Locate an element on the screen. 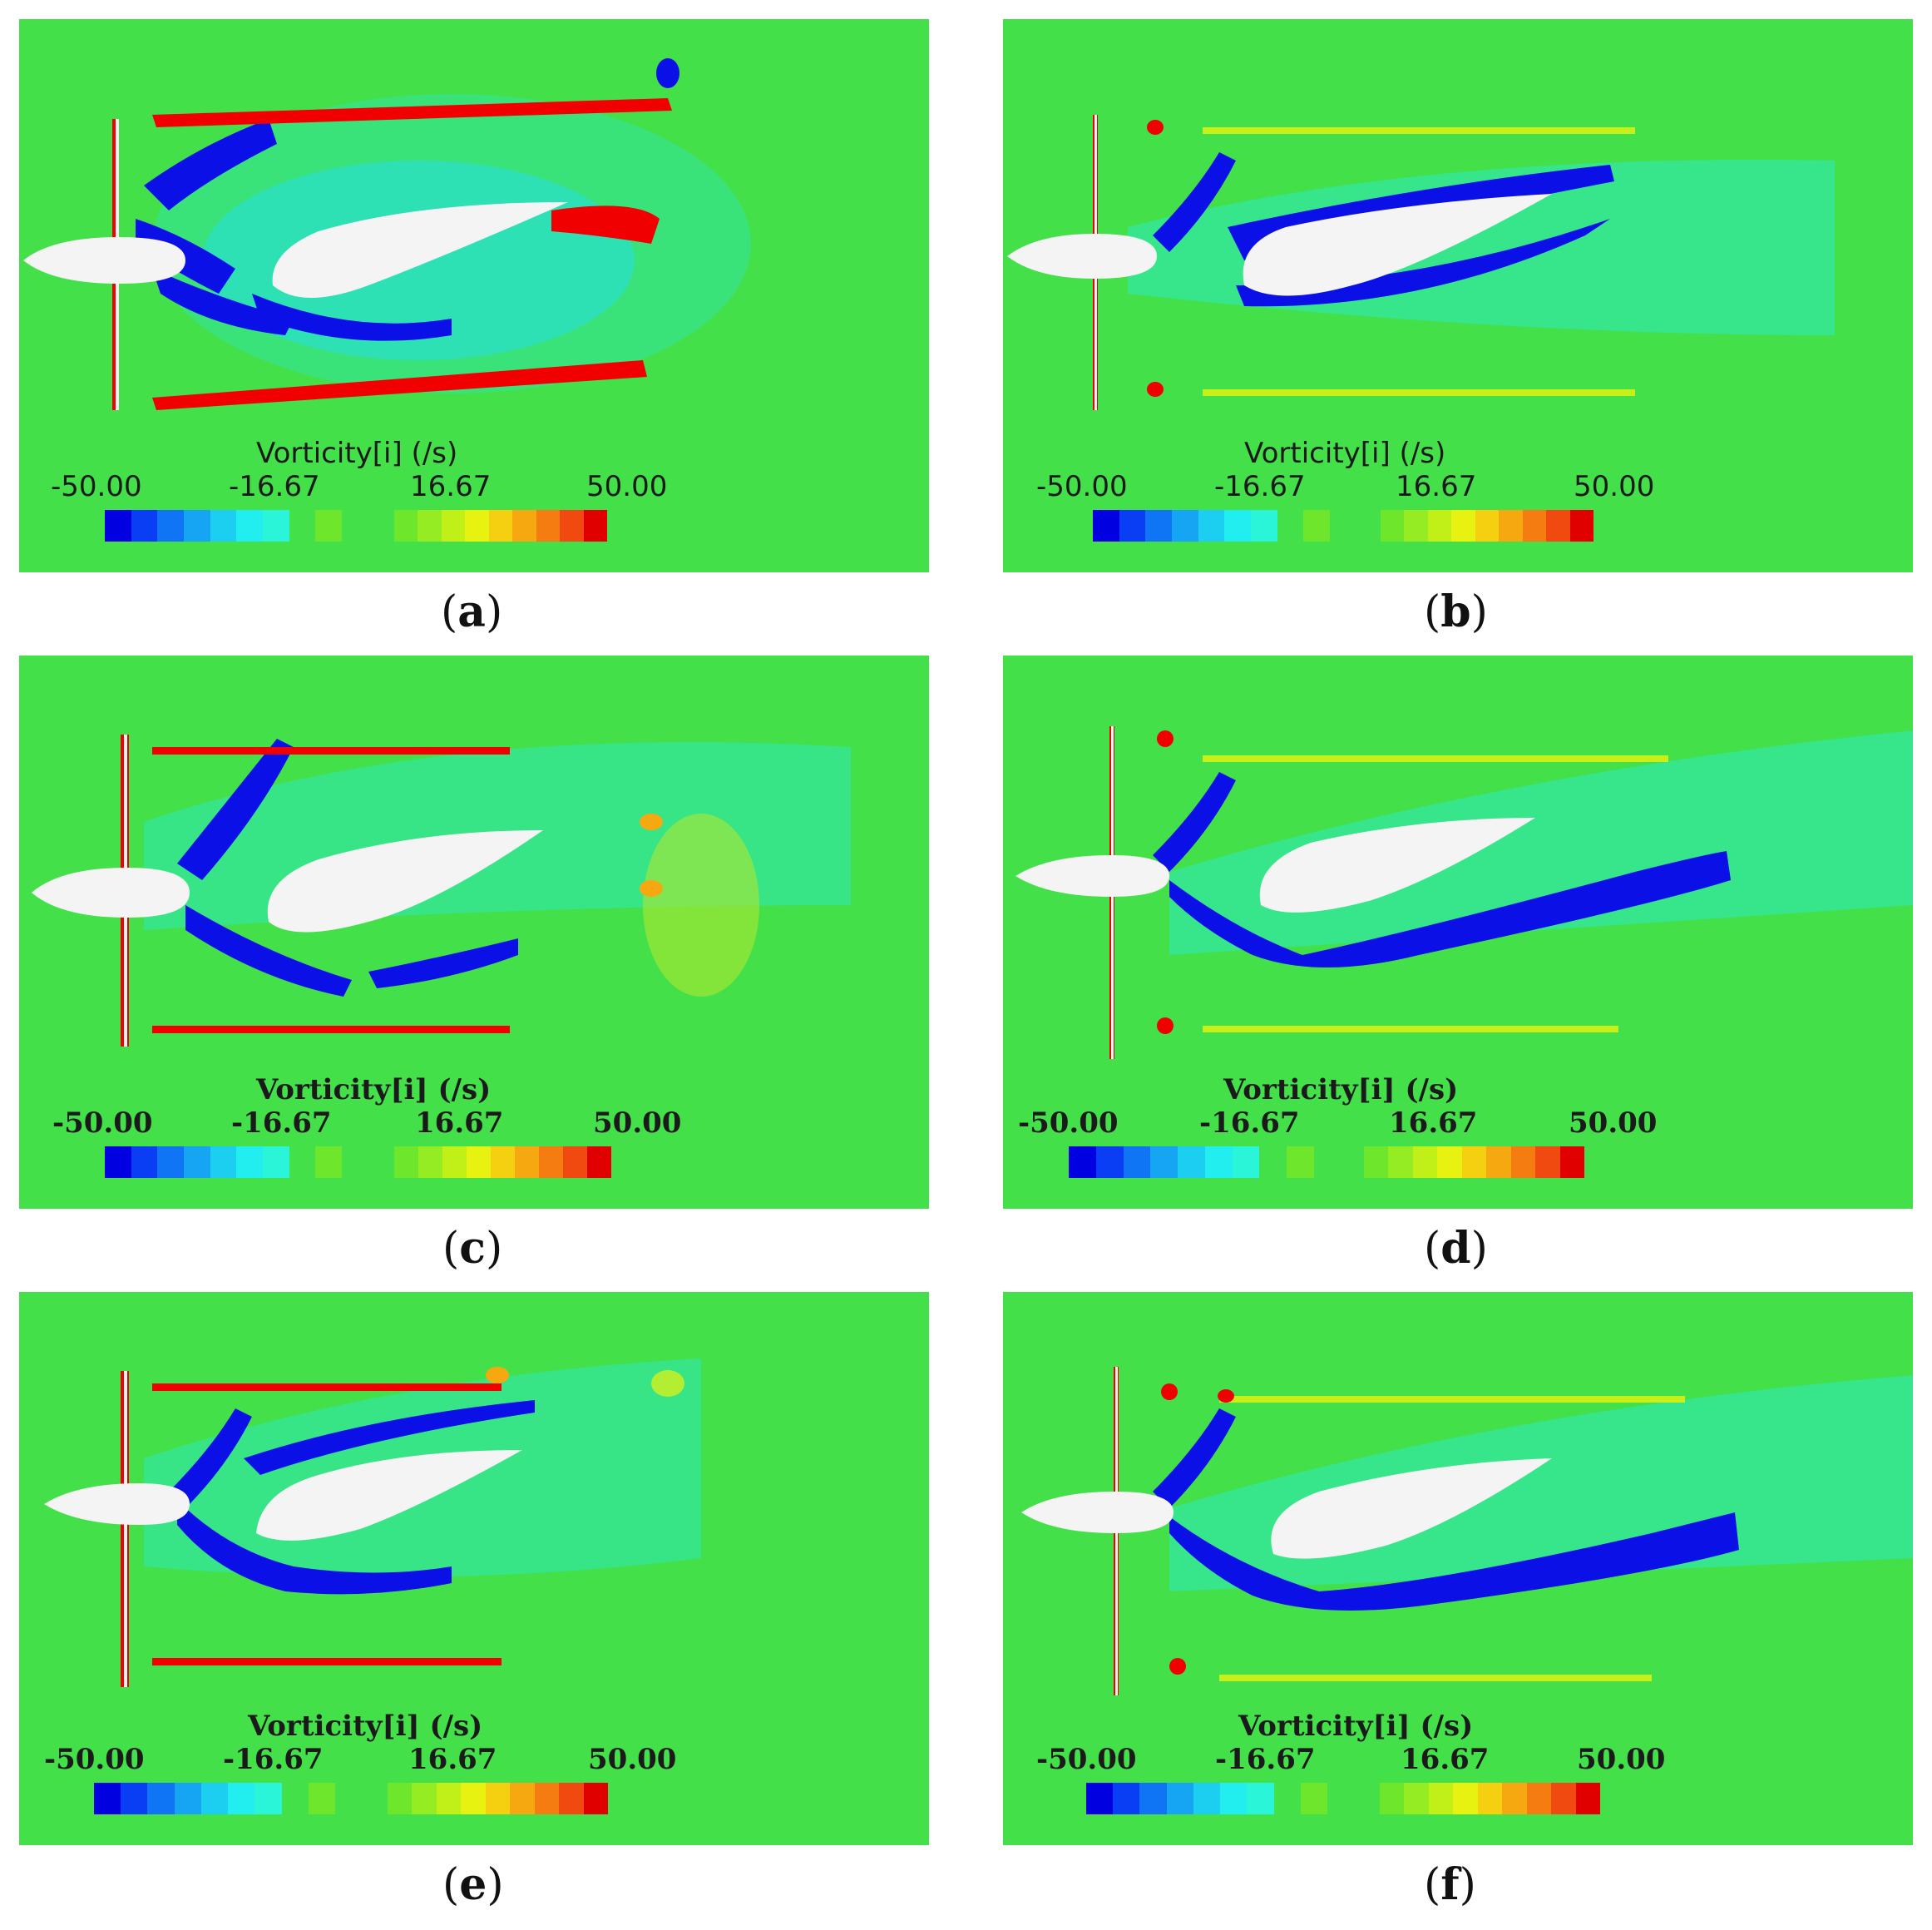  caption-f: (f) is located at coordinates (1450, 1884).